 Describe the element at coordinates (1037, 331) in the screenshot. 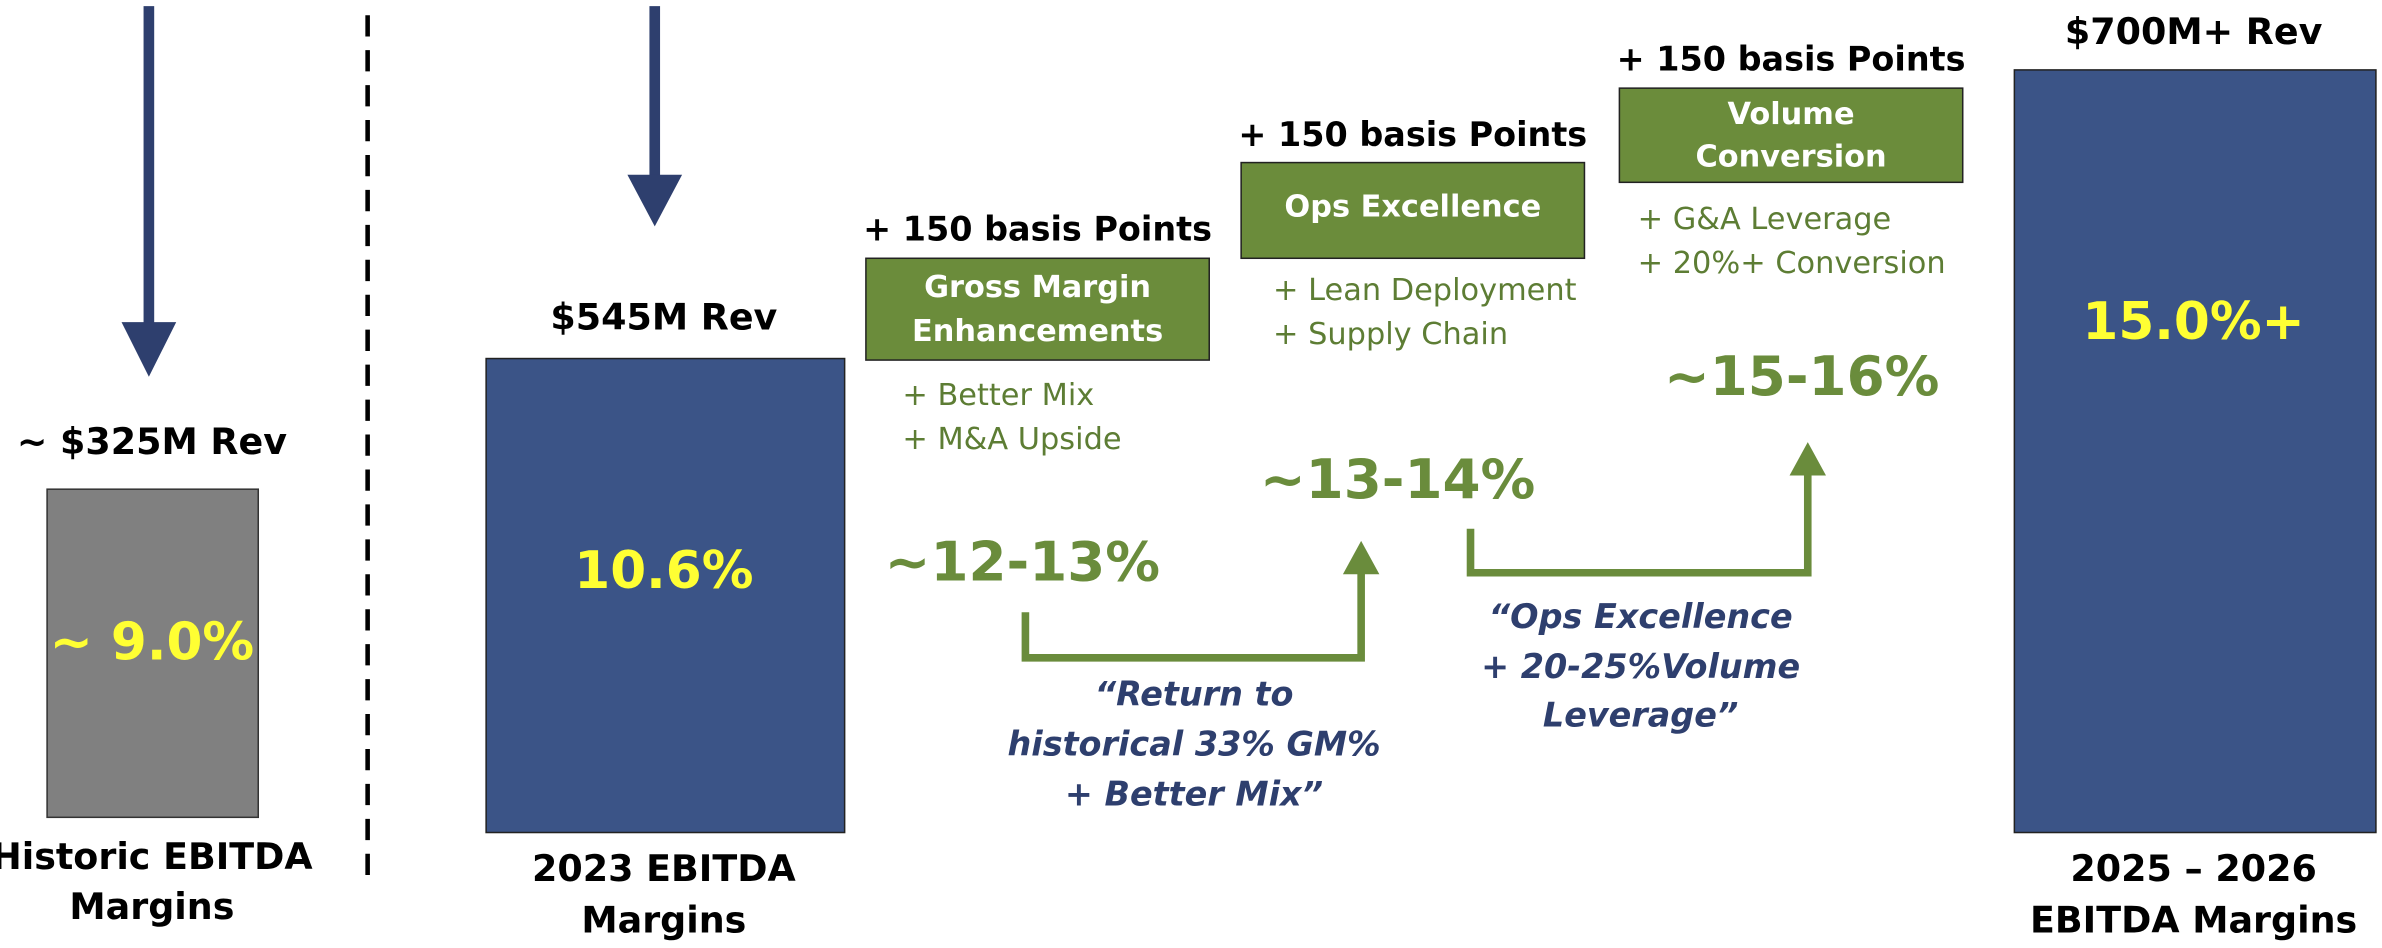

I see `step-title: Enhancements` at that location.